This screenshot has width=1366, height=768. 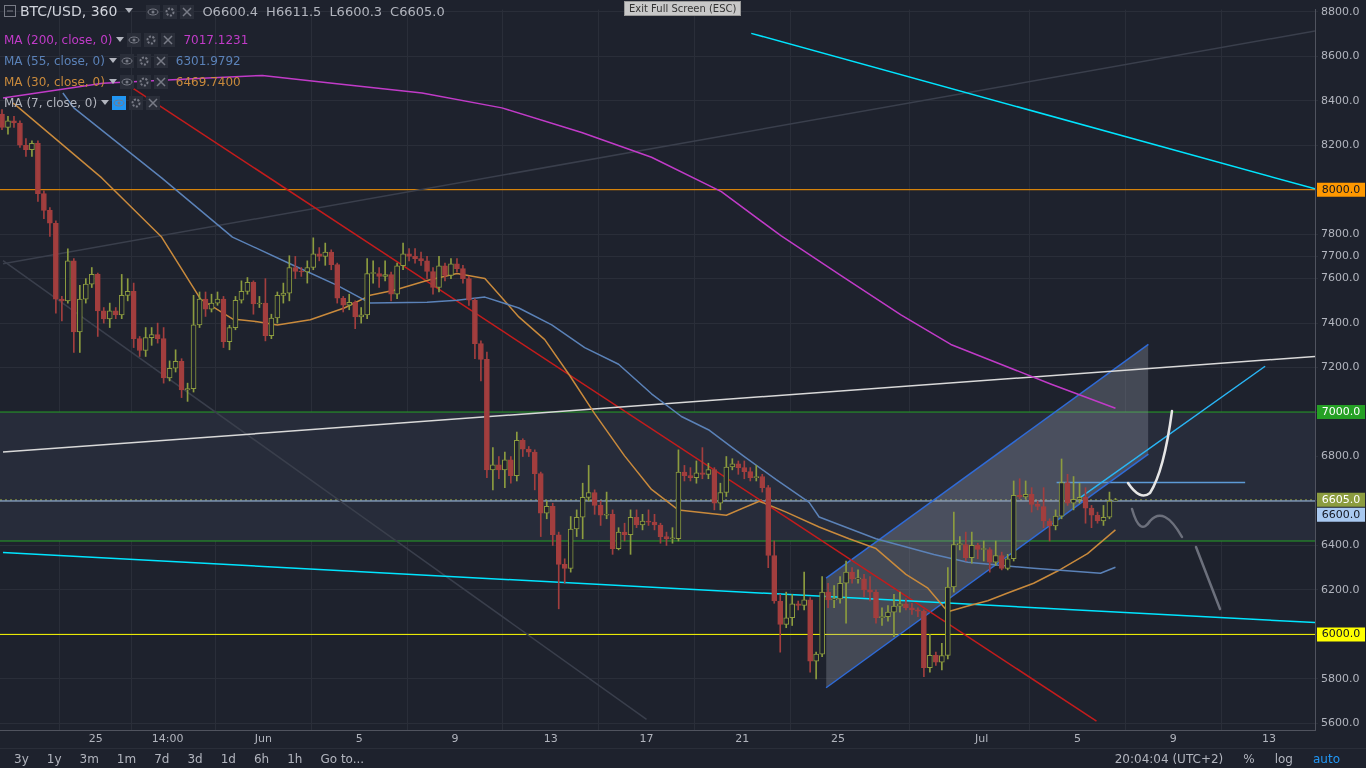 What do you see at coordinates (1340, 56) in the screenshot?
I see `y-tick-label: 8600.0` at bounding box center [1340, 56].